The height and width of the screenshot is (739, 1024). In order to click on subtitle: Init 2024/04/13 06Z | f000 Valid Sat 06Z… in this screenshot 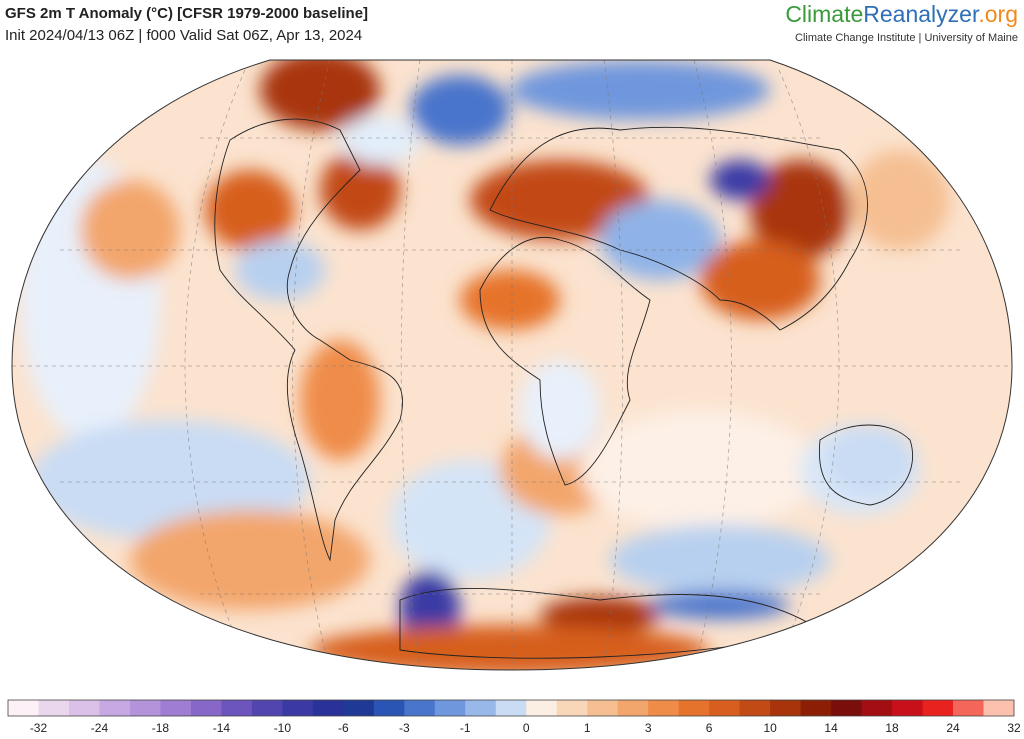, I will do `click(183, 35)`.